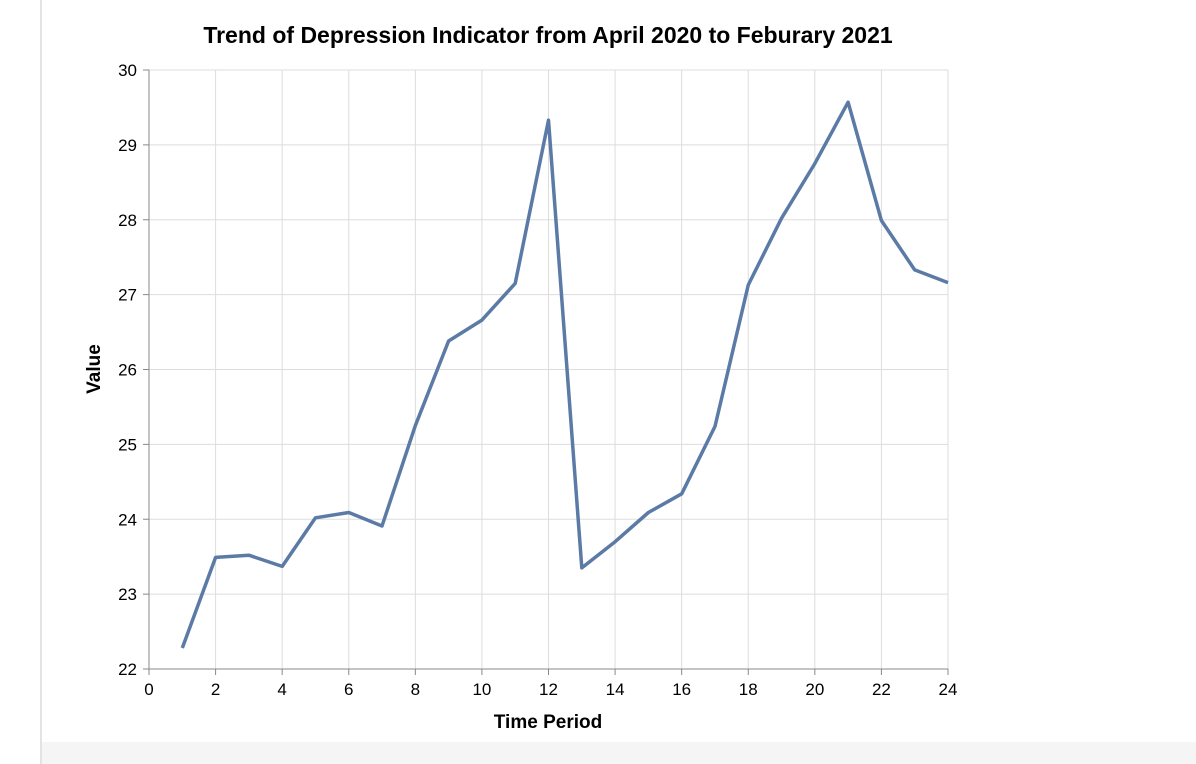 Image resolution: width=1196 pixels, height=764 pixels. Describe the element at coordinates (619, 753) in the screenshot. I see `next-notebook-cell` at that location.